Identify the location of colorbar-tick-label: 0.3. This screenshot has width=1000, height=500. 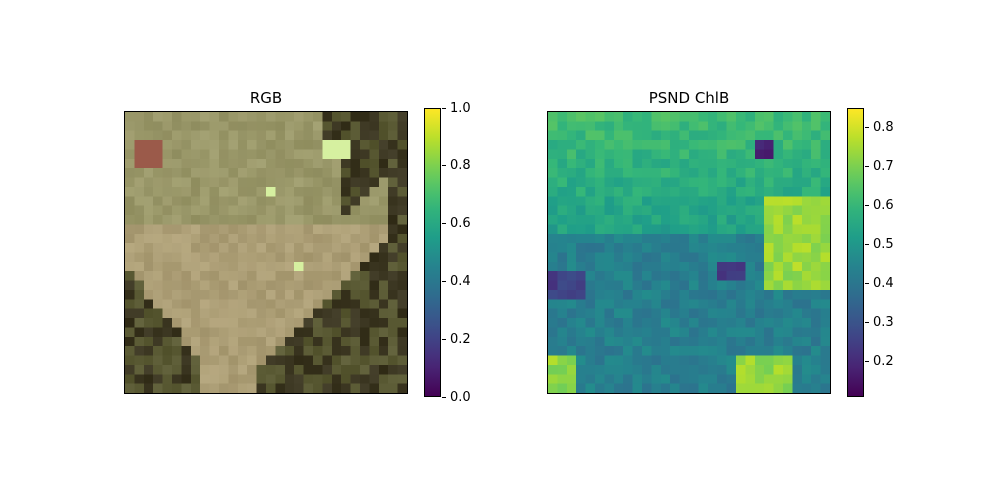
(879, 323).